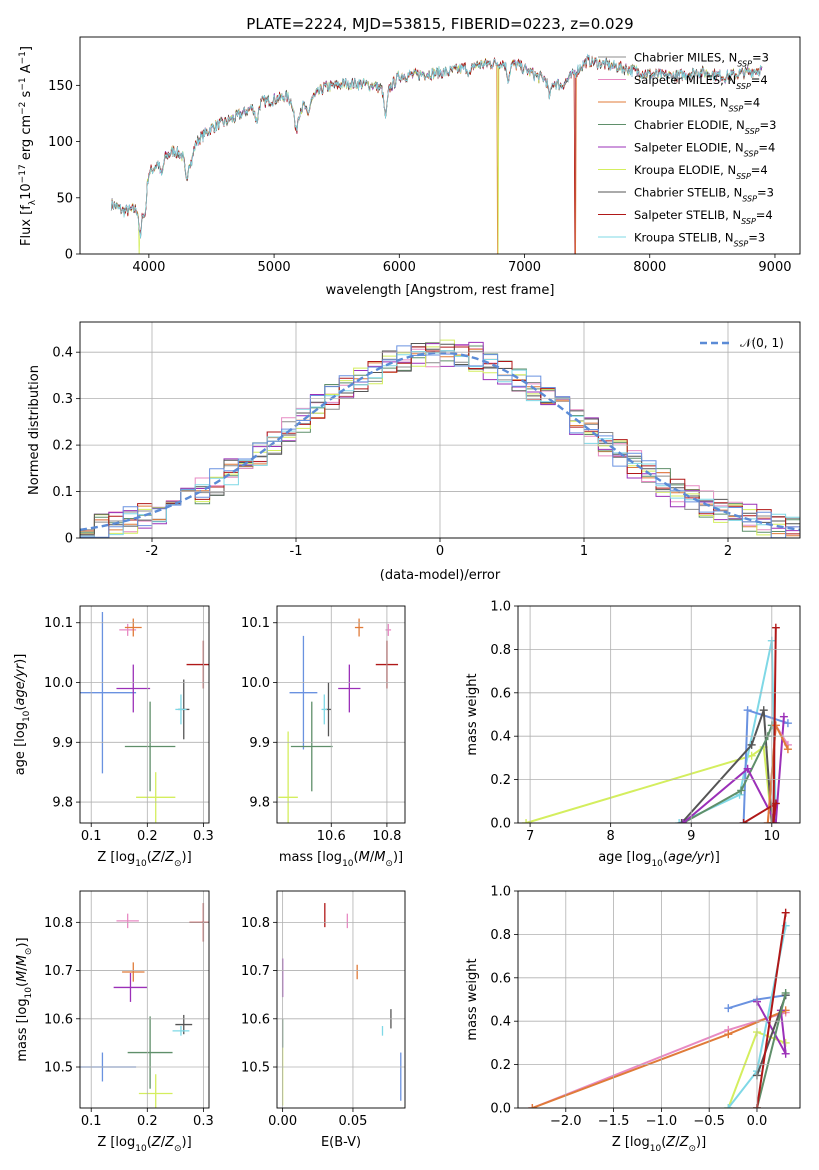 The height and width of the screenshot is (1170, 819). Describe the element at coordinates (60, 142) in the screenshot. I see `y-tick-label: 100` at that location.